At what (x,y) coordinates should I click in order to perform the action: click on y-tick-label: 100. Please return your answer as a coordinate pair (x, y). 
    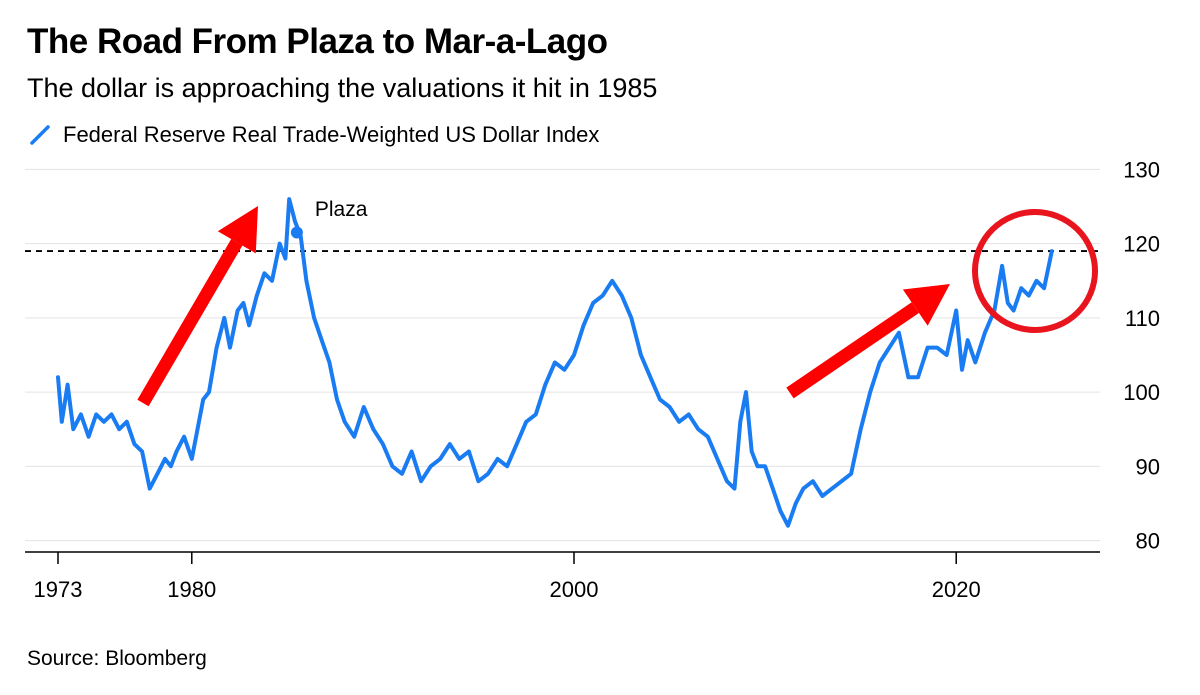
    Looking at the image, I should click on (1141, 392).